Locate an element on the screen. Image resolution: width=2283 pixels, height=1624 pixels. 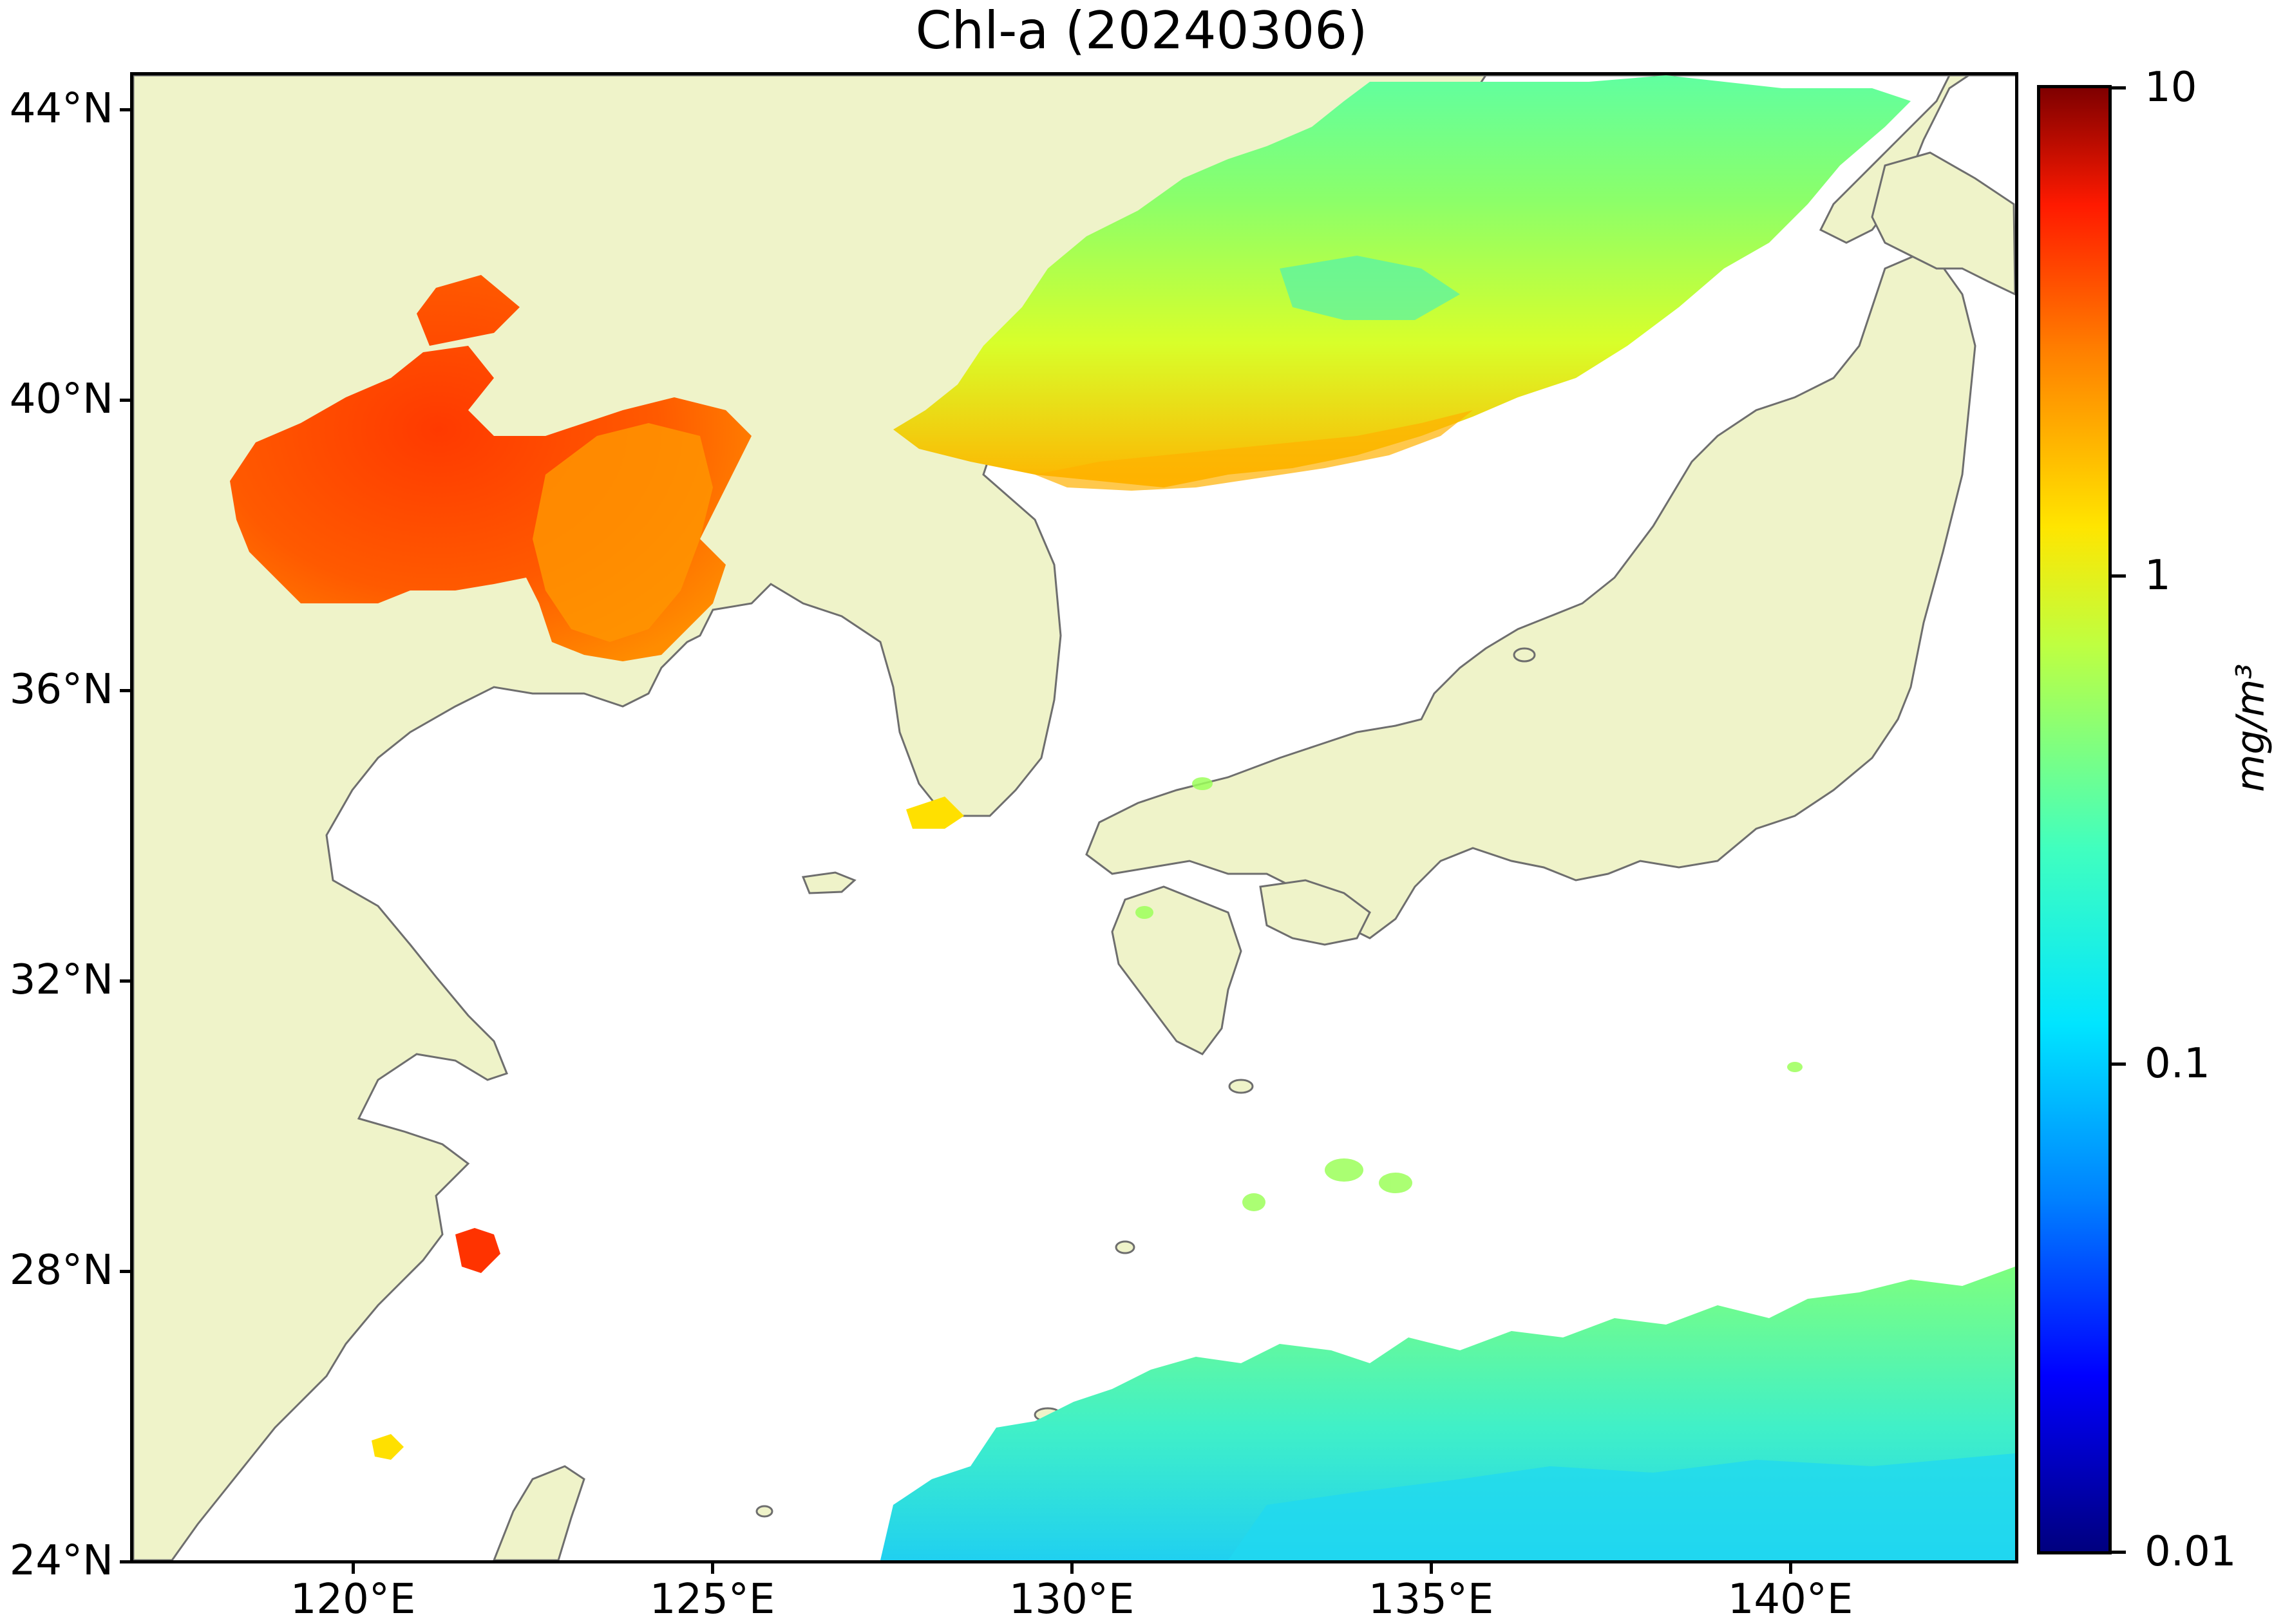
lon-label-130e: 130°E is located at coordinates (1072, 1600).